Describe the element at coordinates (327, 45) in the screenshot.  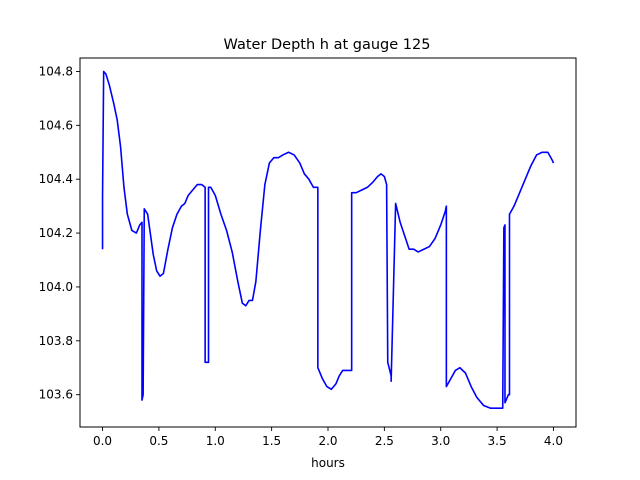
I see `chart-title: Water Depth h at gauge 125` at that location.